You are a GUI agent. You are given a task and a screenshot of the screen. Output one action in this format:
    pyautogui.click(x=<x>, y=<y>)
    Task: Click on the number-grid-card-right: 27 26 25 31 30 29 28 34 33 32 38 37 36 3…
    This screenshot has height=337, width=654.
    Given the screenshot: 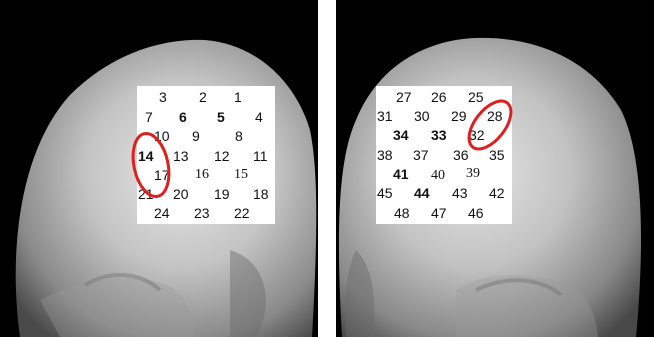 What is the action you would take?
    pyautogui.click(x=444, y=155)
    